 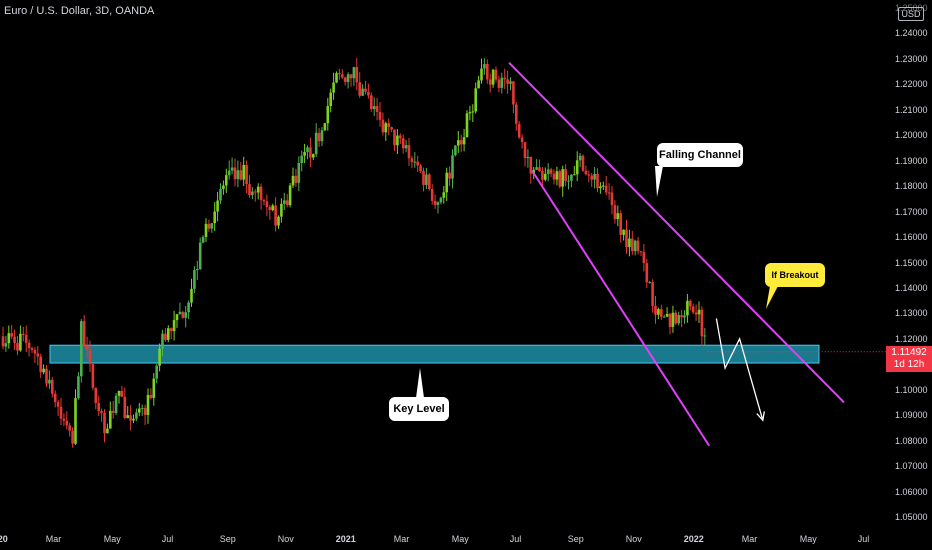 I want to click on chart-title: Euro / U.S. Dollar, 3D, OANDA, so click(x=79, y=11).